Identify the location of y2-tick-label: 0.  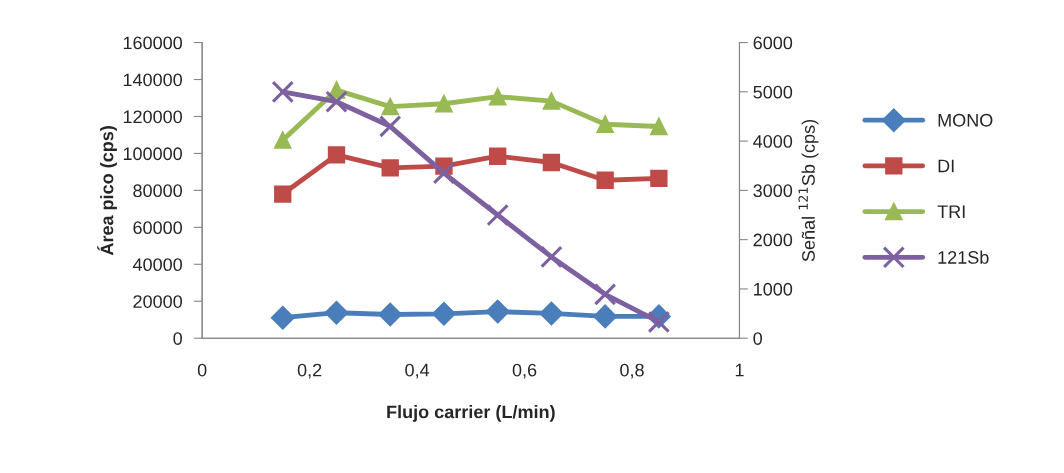
(758, 338).